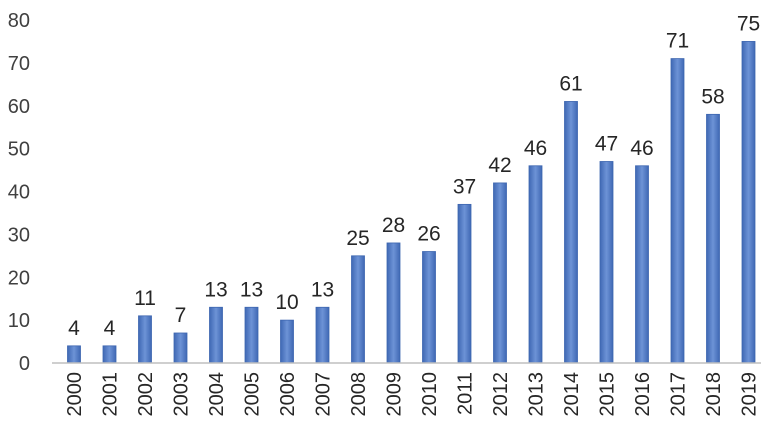 The height and width of the screenshot is (439, 765). What do you see at coordinates (393, 303) in the screenshot?
I see `bar-2009` at bounding box center [393, 303].